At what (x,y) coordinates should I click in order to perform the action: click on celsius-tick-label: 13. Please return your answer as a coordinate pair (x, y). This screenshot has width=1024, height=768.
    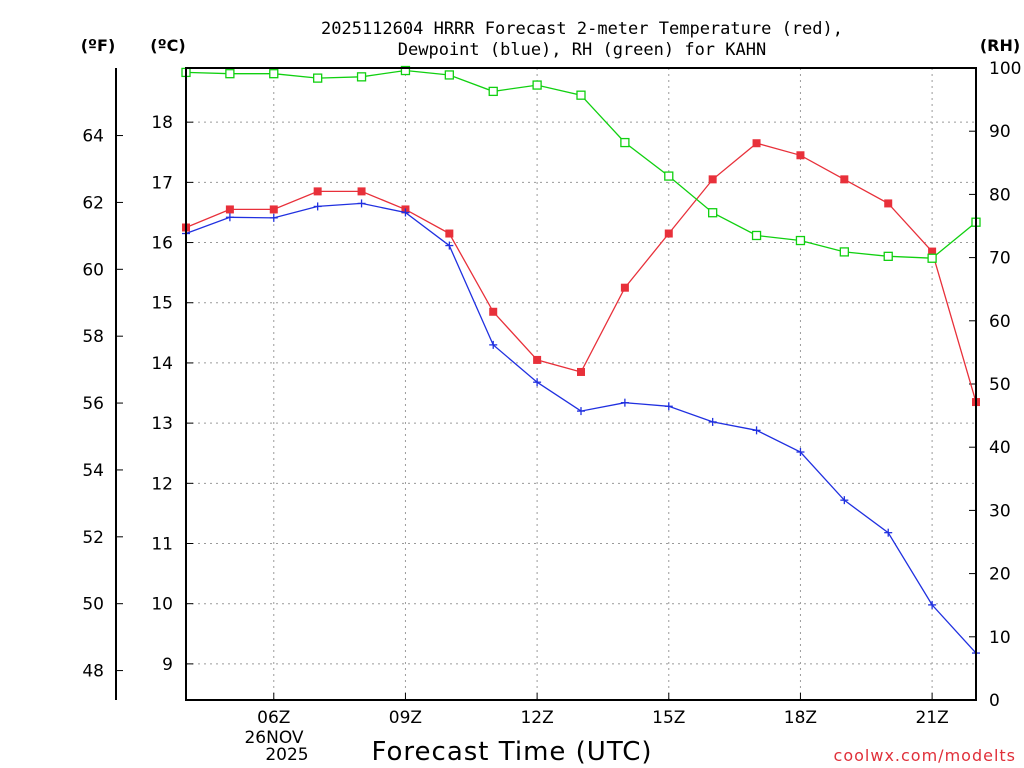
    Looking at the image, I should click on (162, 424).